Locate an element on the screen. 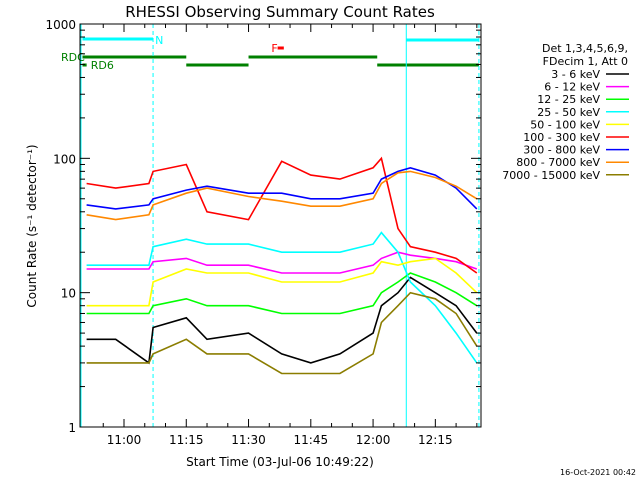  legend-header-line-1: Det 1,3,4,5,6,9, is located at coordinates (585, 48).